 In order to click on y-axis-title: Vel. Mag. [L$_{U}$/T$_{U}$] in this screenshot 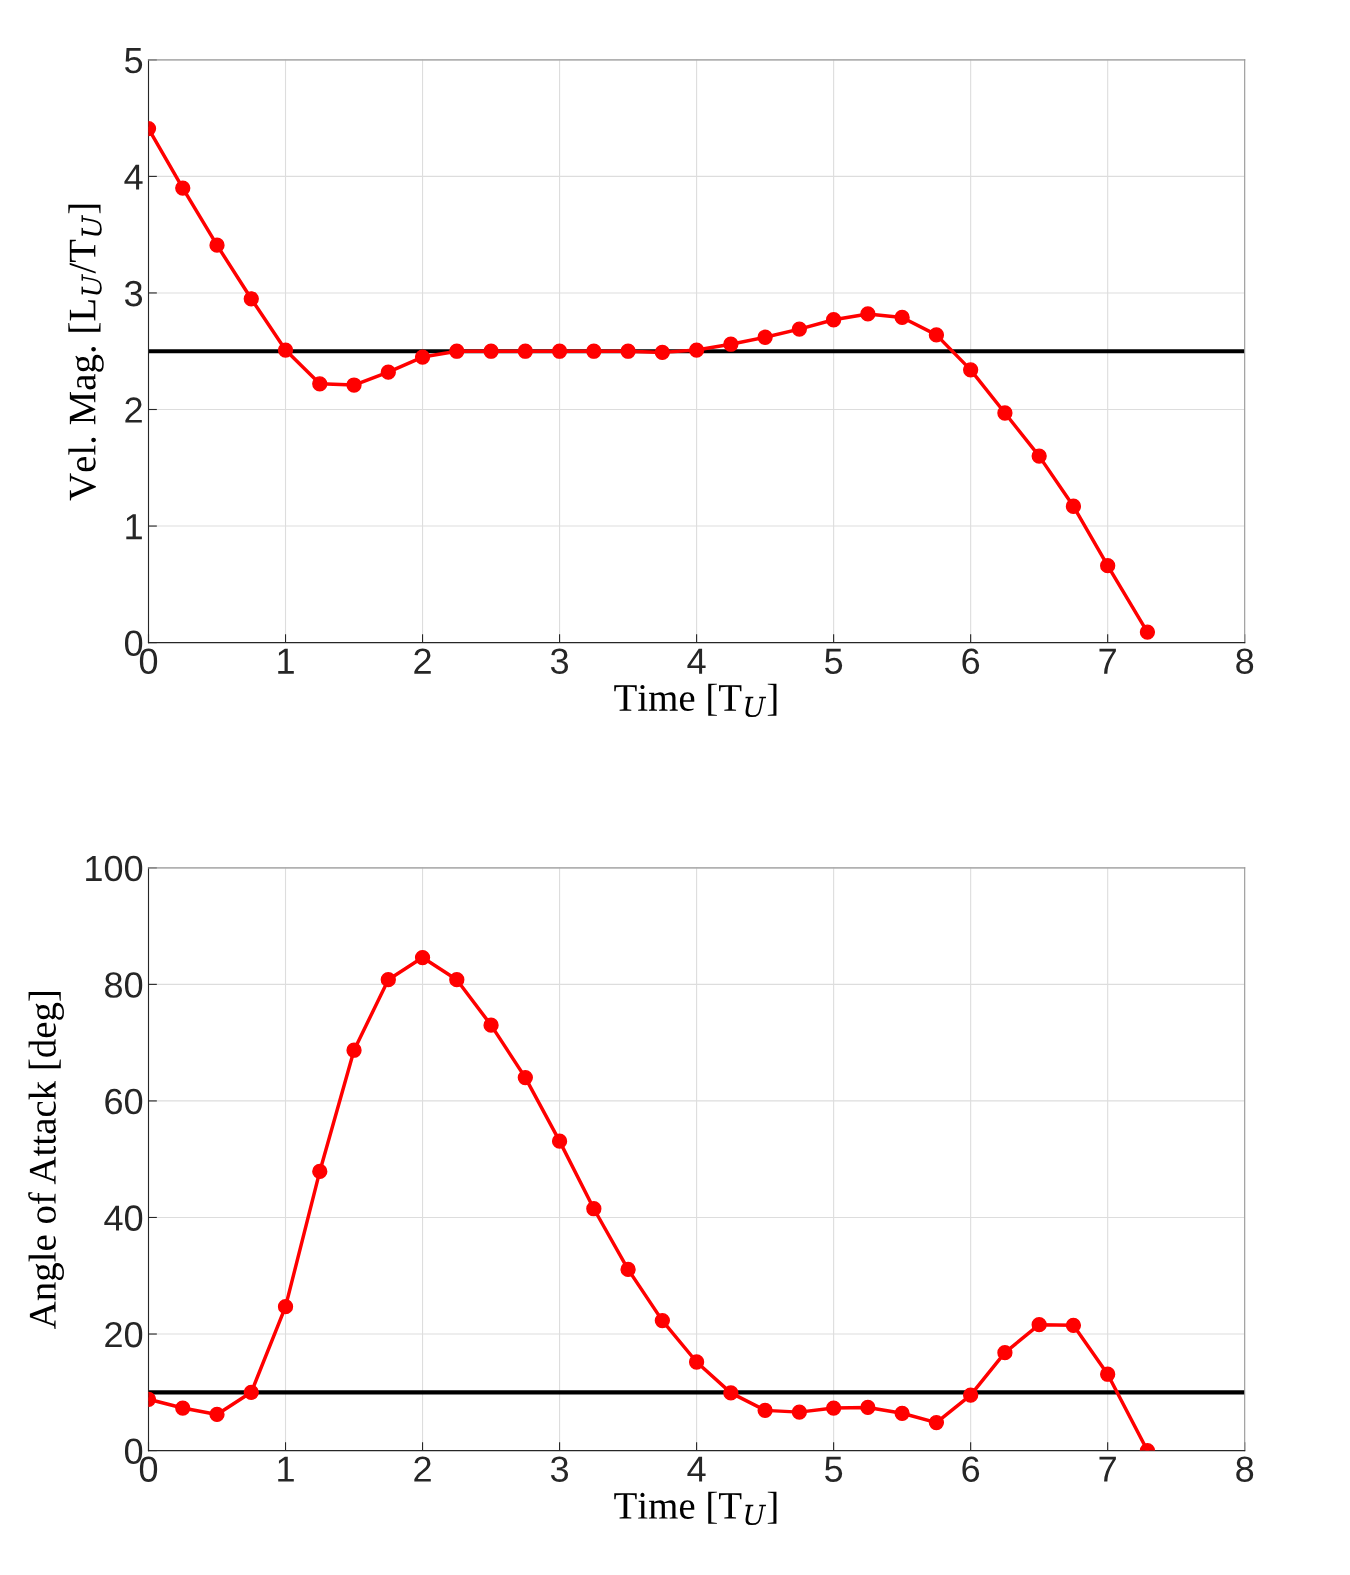, I will do `click(86, 352)`.